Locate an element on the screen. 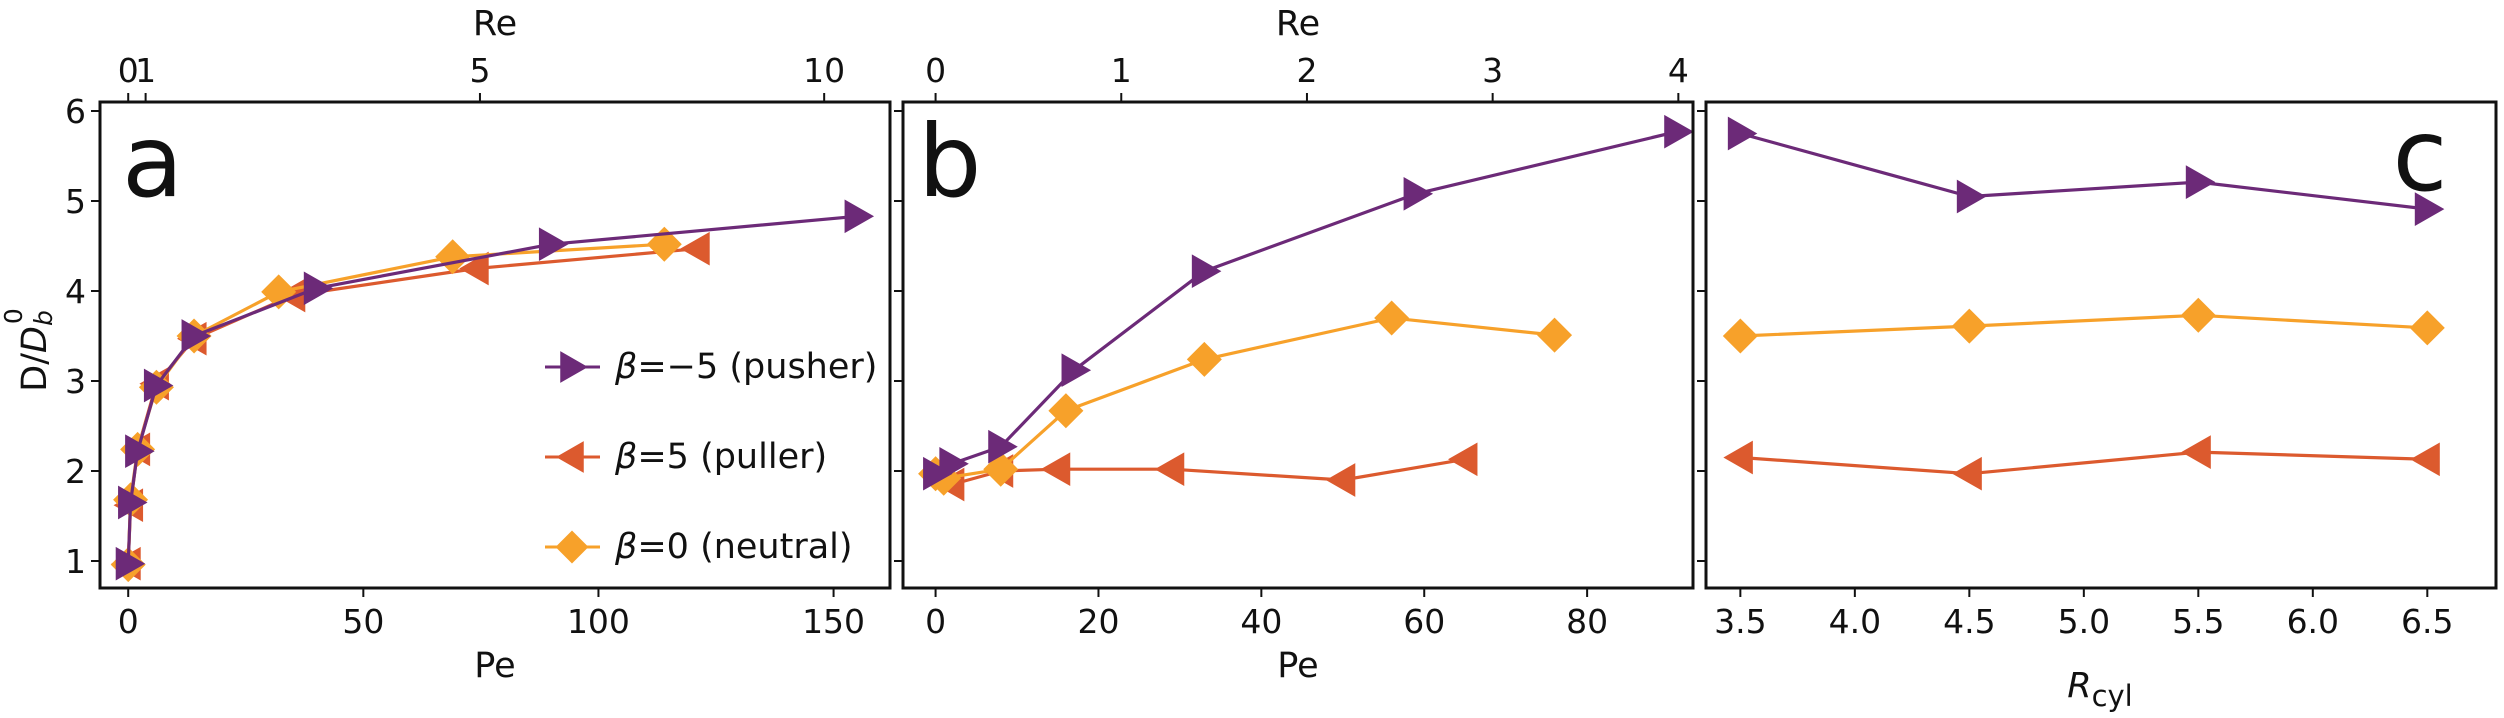 The height and width of the screenshot is (718, 2504). panel-b-x-tick-label-3: 60 is located at coordinates (1424, 621).